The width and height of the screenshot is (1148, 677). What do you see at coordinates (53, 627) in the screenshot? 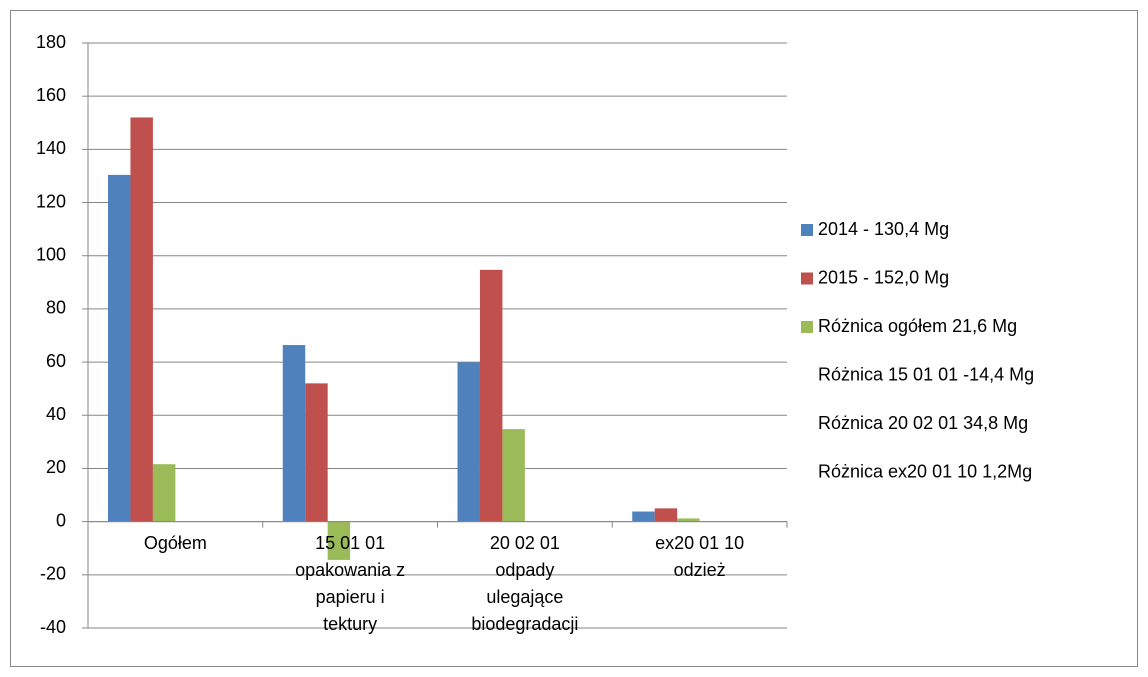
I see `y-tick-label: -40` at bounding box center [53, 627].